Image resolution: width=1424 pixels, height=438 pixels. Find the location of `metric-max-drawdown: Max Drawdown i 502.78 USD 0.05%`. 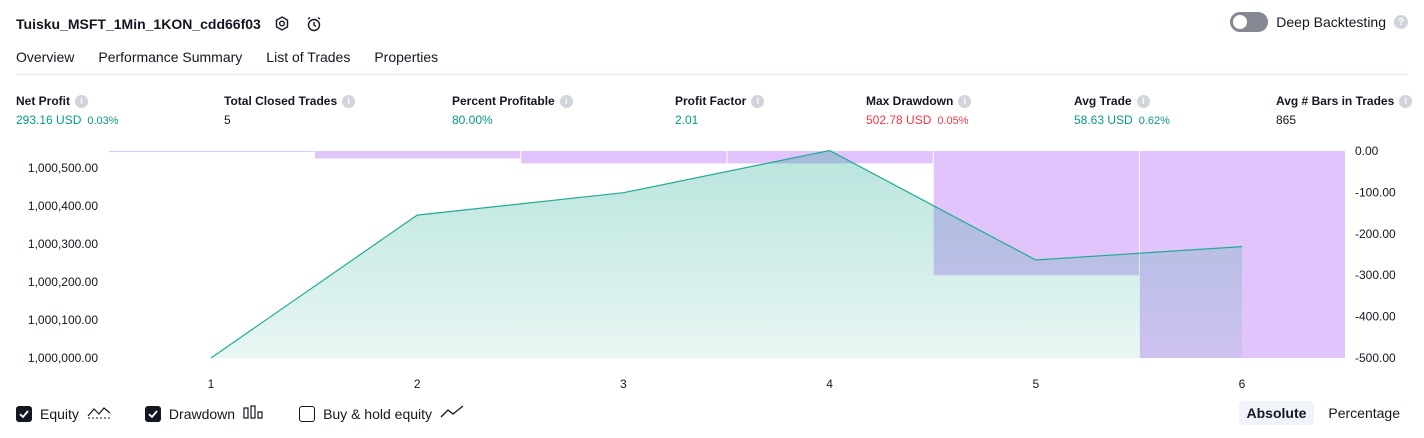

metric-max-drawdown: Max Drawdown i 502.78 USD 0.05% is located at coordinates (919, 110).